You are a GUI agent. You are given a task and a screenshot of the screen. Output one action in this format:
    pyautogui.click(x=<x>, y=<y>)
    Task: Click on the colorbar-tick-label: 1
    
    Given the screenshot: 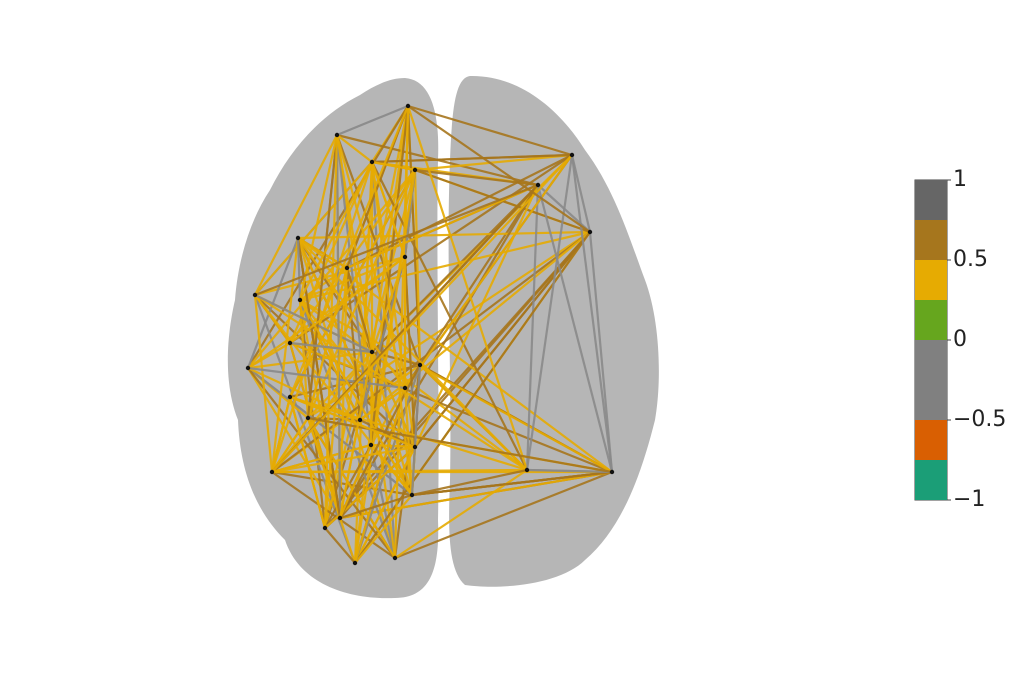 What is the action you would take?
    pyautogui.click(x=960, y=179)
    